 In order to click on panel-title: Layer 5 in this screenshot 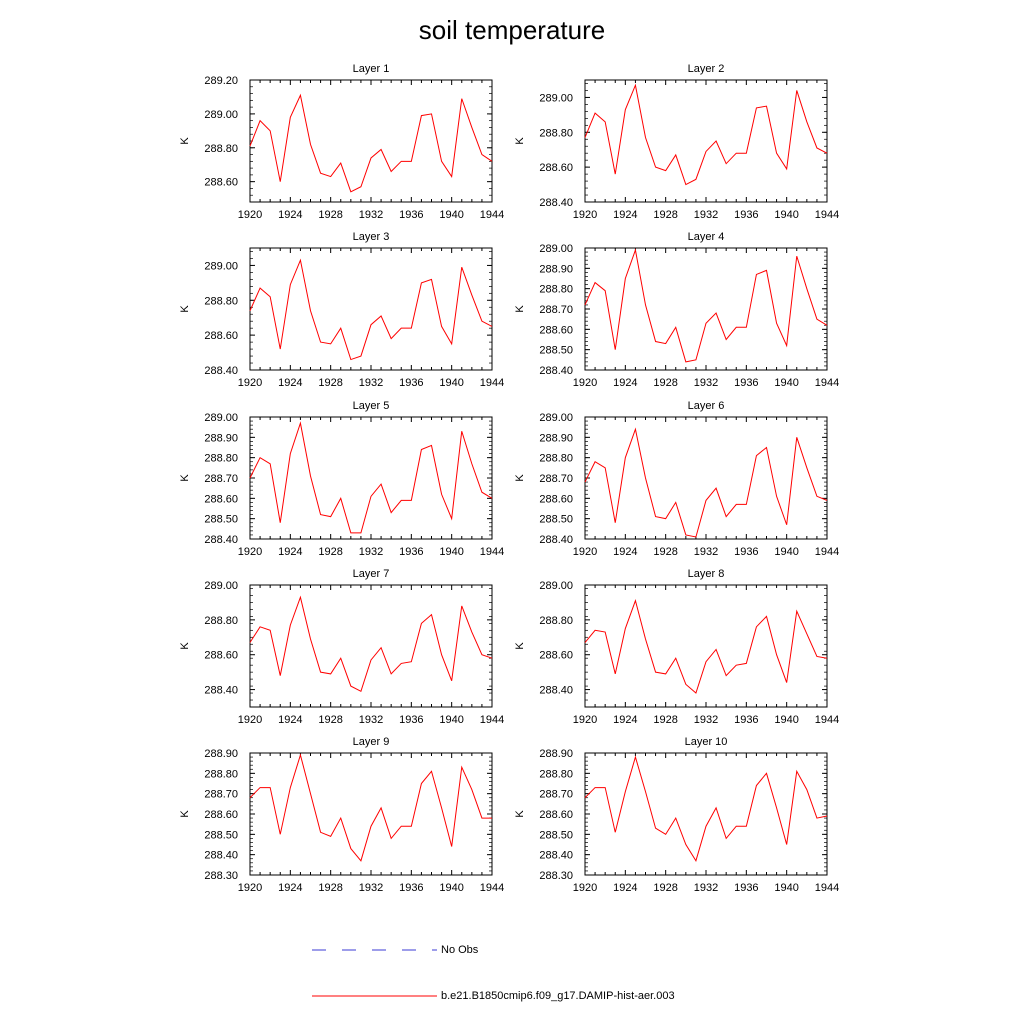, I will do `click(371, 406)`.